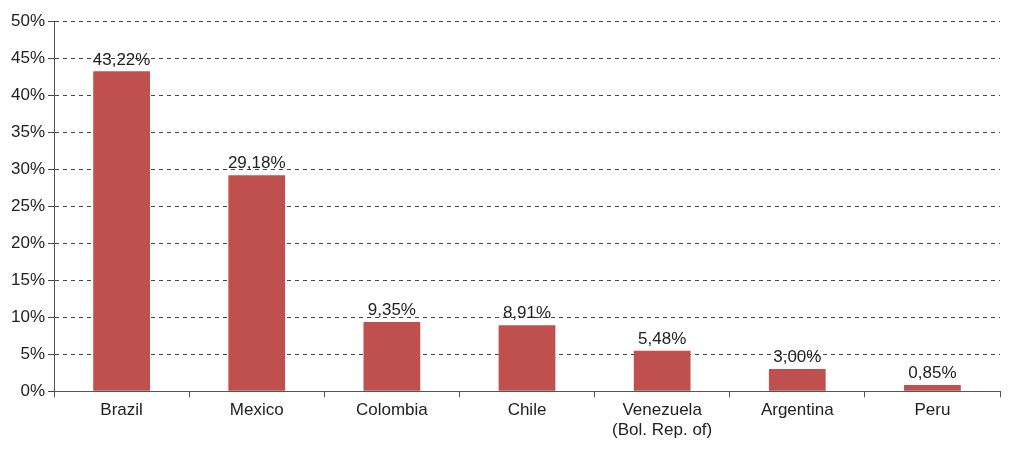  Describe the element at coordinates (28, 94) in the screenshot. I see `y-tick-label: 40%` at that location.